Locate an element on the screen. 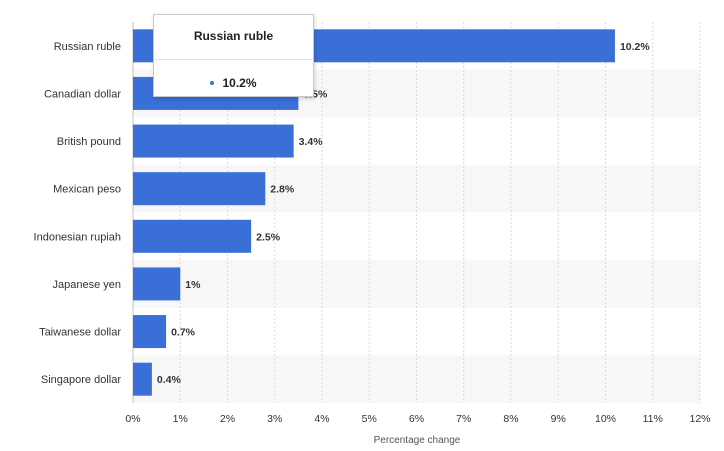 The height and width of the screenshot is (451, 724). category-label: Singapore dollar is located at coordinates (81, 380).